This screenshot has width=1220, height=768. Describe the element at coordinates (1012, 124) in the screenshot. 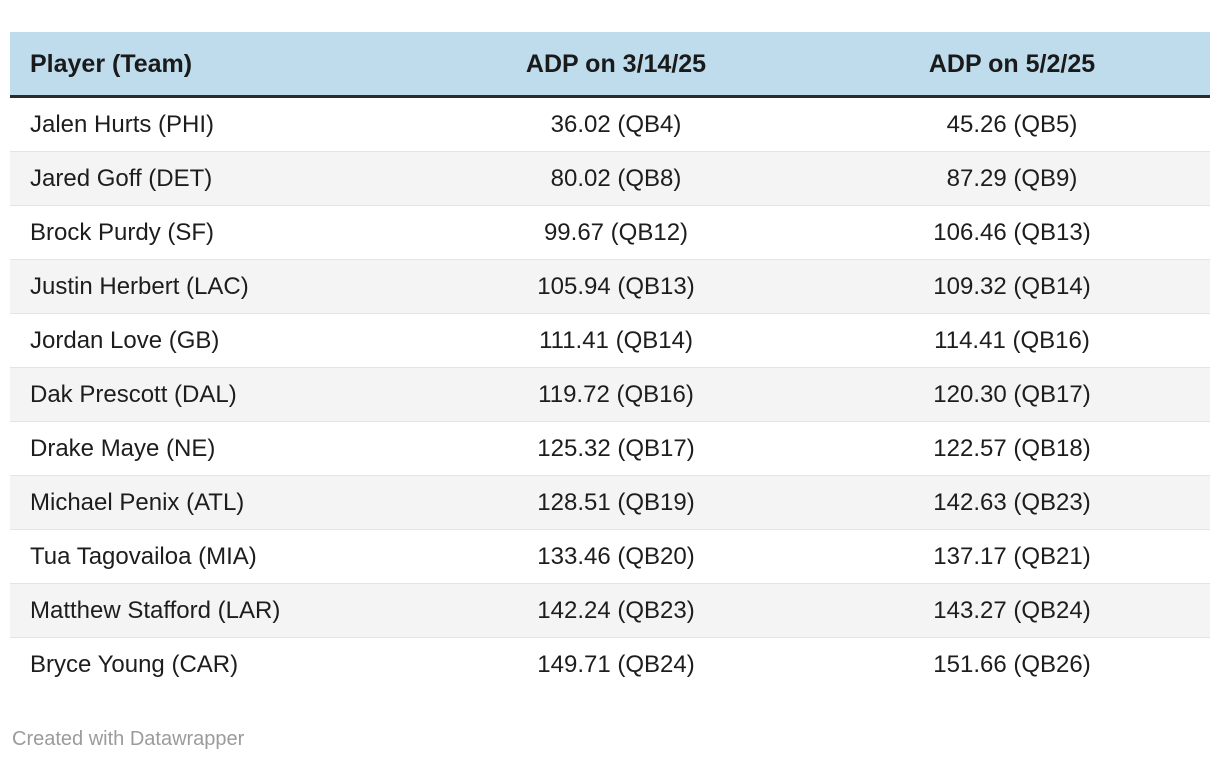

I see `adp-may-cell: 45.26 (QB5)` at that location.